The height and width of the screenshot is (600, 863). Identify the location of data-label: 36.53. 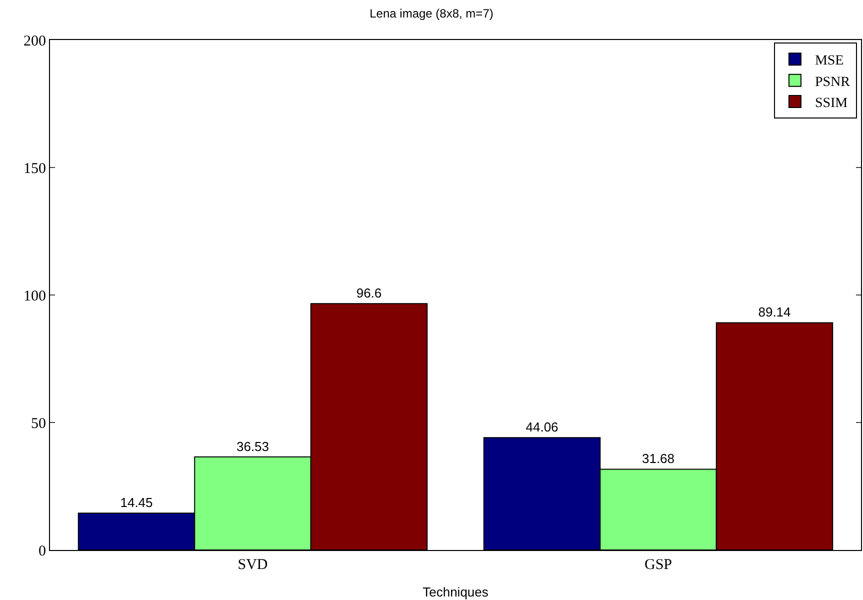
(253, 446).